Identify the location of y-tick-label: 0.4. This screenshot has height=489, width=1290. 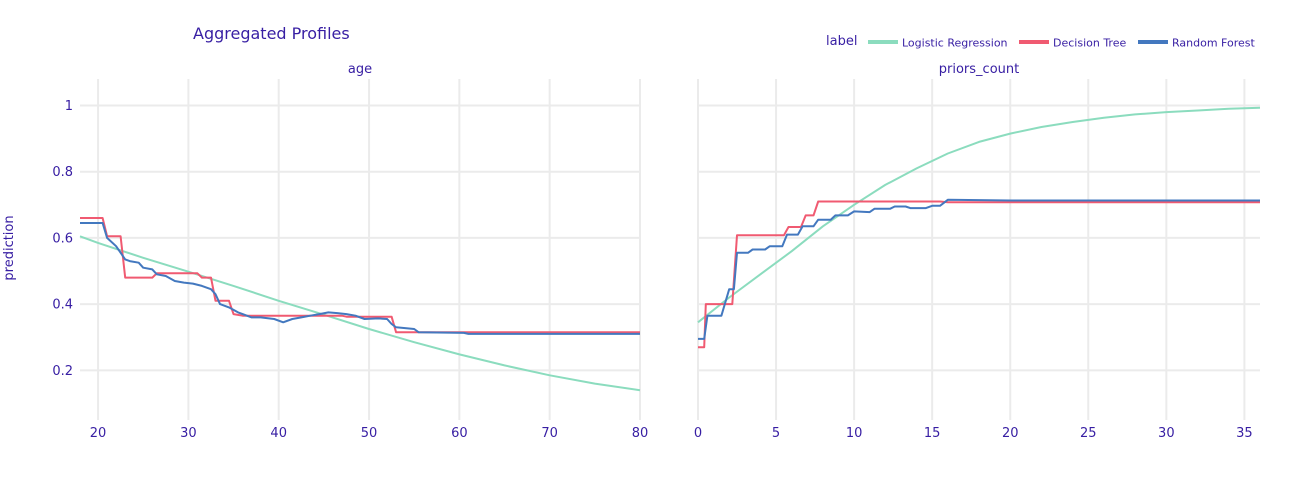
(62, 305).